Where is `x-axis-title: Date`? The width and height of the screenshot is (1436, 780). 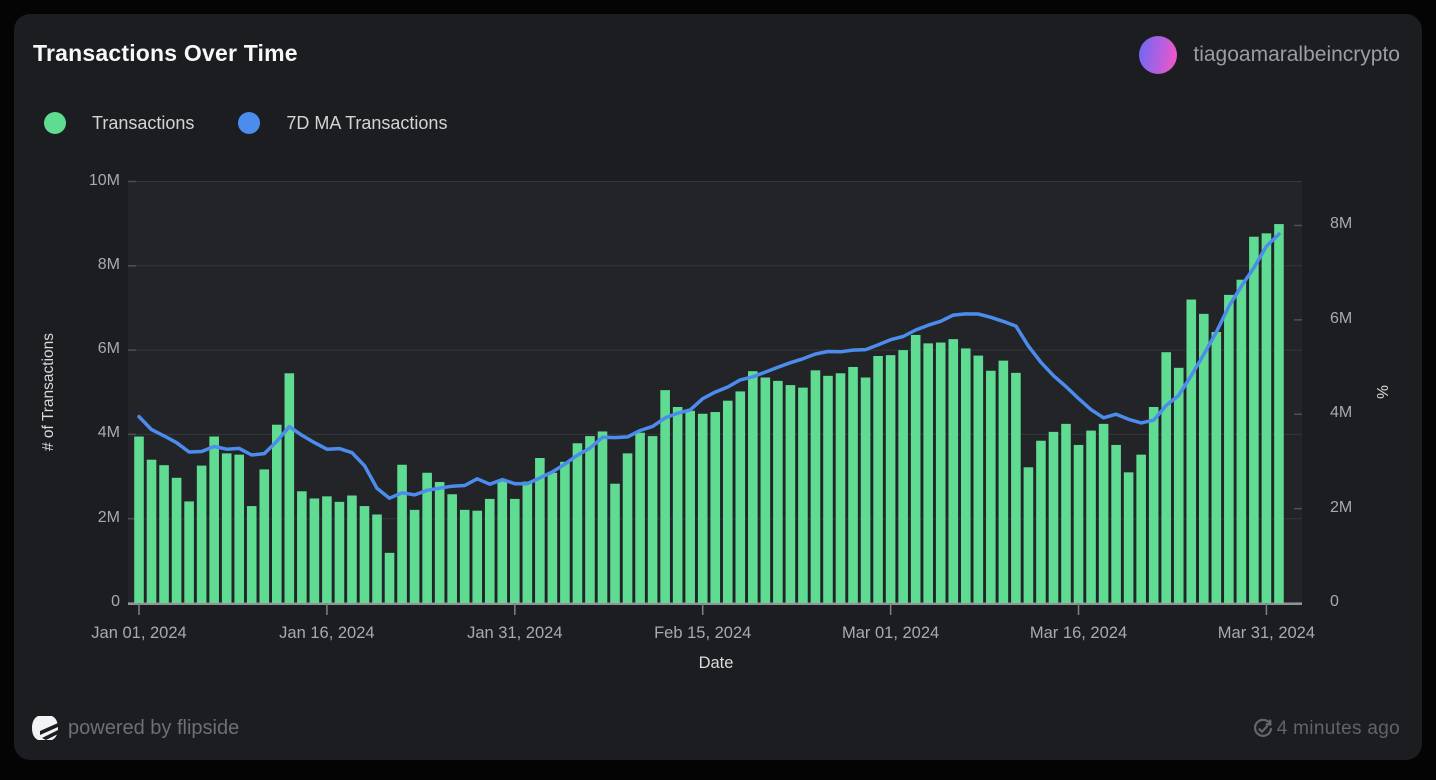 x-axis-title: Date is located at coordinates (716, 663).